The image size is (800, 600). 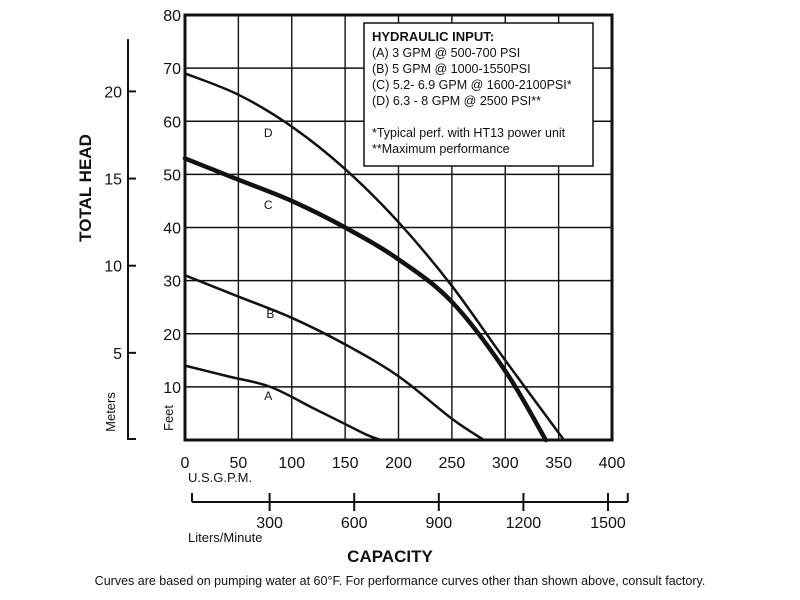 I want to click on liters-tick-label: 1500, so click(x=608, y=523).